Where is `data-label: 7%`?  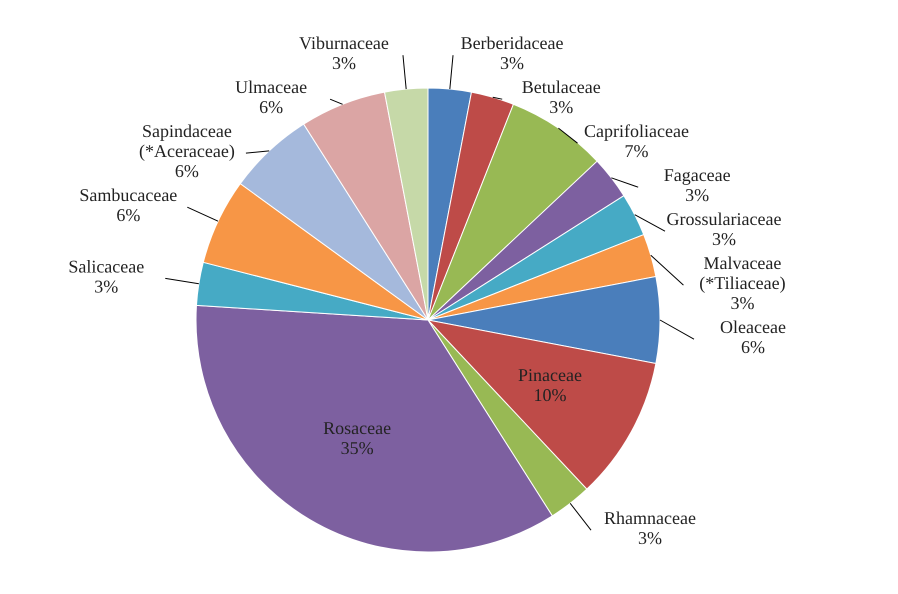
data-label: 7% is located at coordinates (636, 151).